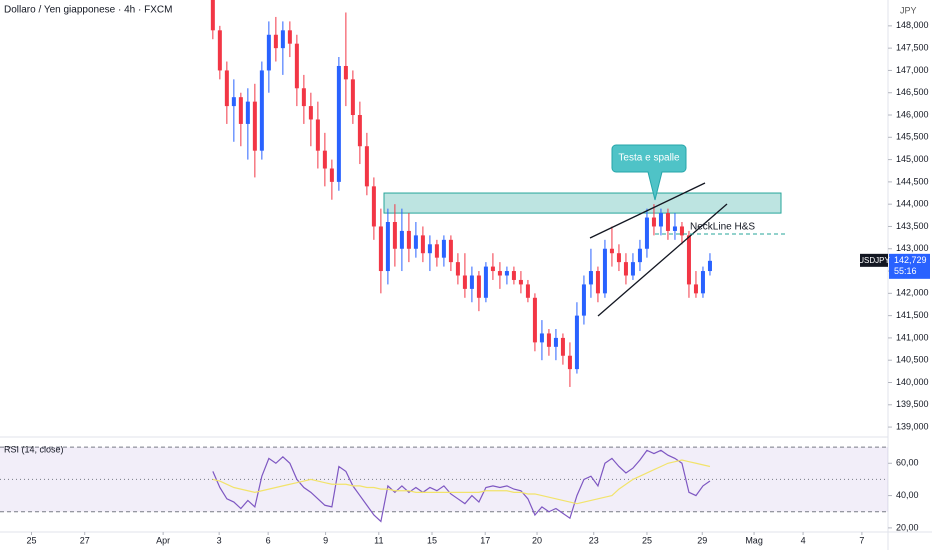 The height and width of the screenshot is (550, 932). What do you see at coordinates (803, 540) in the screenshot?
I see `x-tick-label: 4` at bounding box center [803, 540].